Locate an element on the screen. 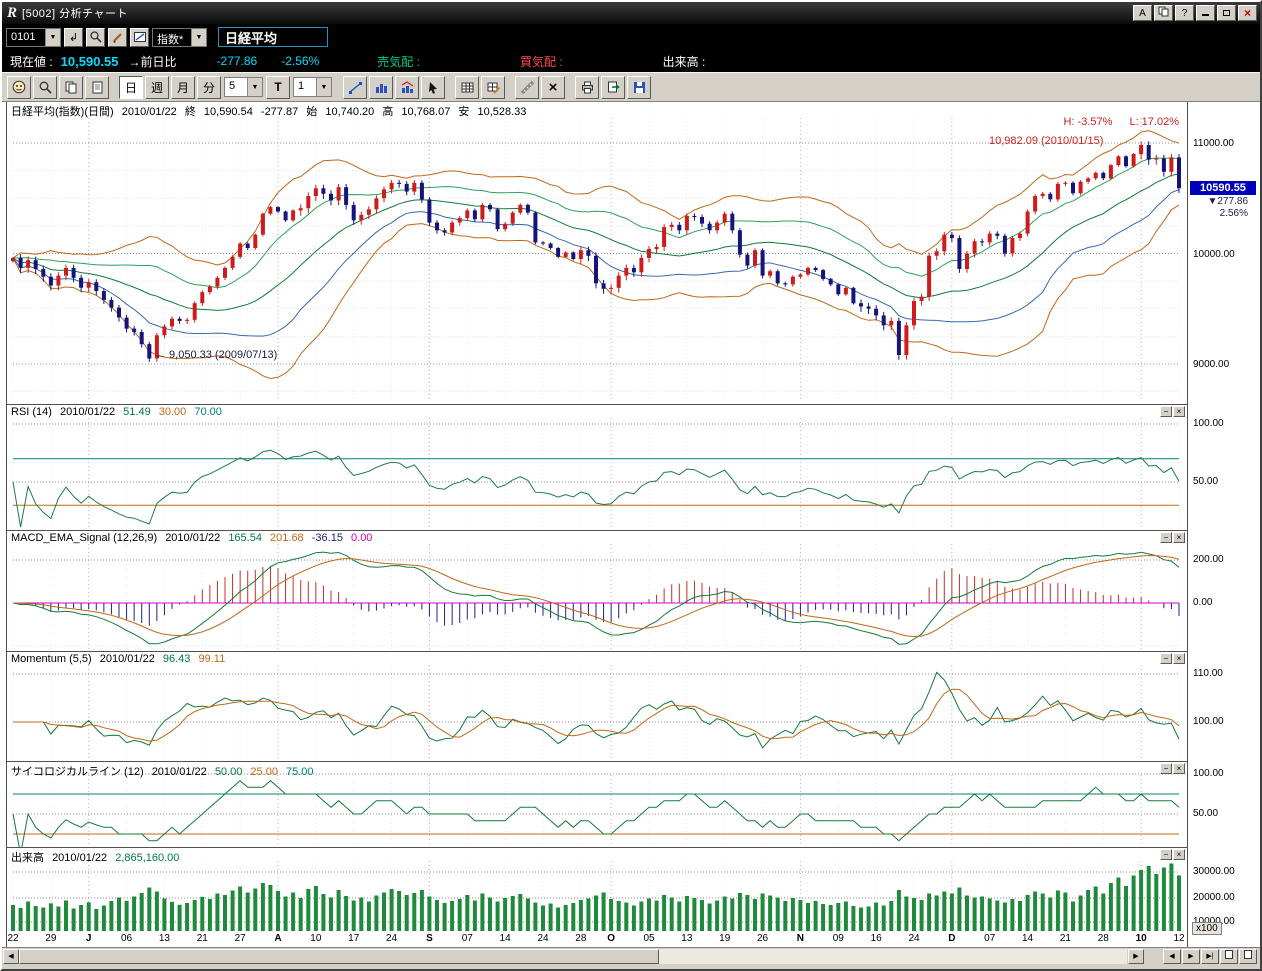  step-forward-button: ▶ is located at coordinates (1191, 956).